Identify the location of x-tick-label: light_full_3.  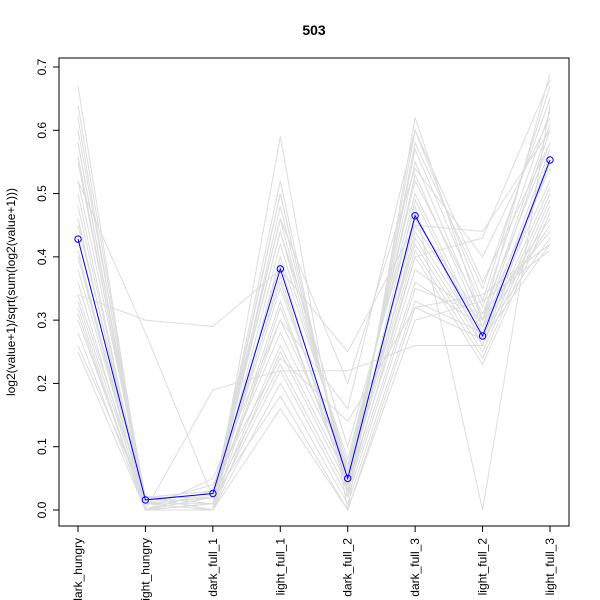
(550, 567).